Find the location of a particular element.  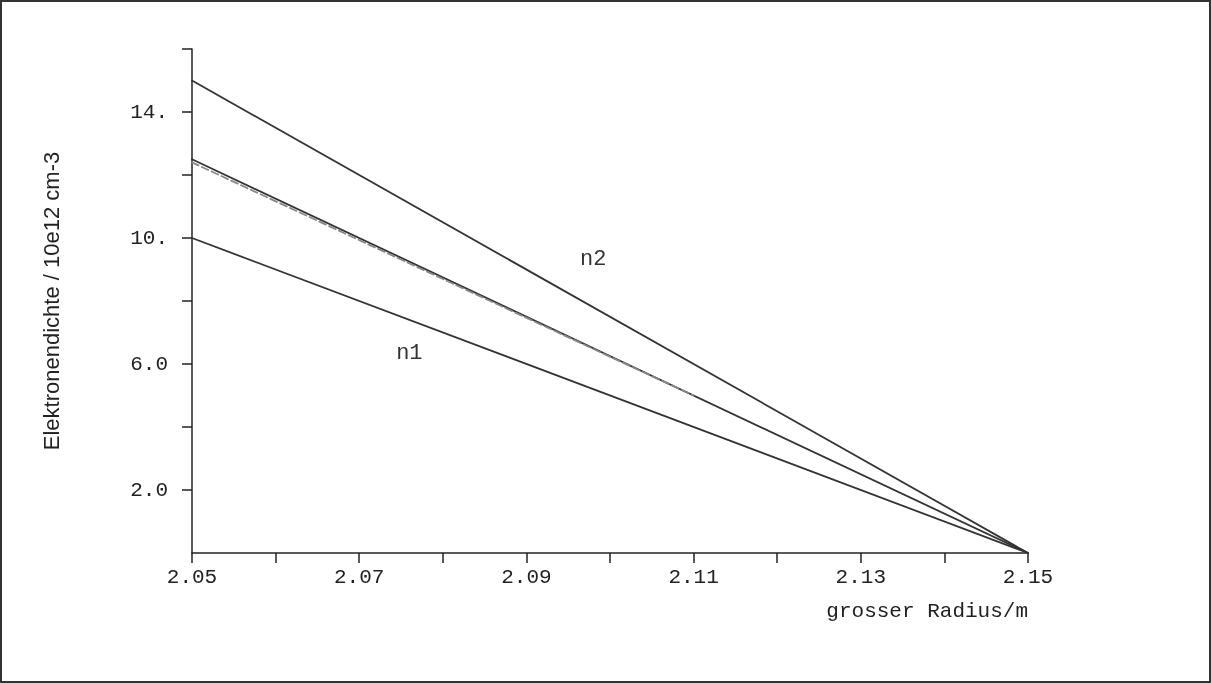

y-tick-label: 2.0 is located at coordinates (149, 490).